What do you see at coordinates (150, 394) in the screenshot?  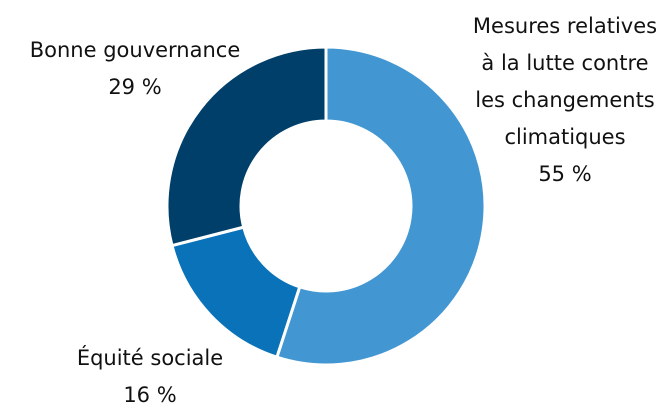 I see `value-label: 16 %` at bounding box center [150, 394].